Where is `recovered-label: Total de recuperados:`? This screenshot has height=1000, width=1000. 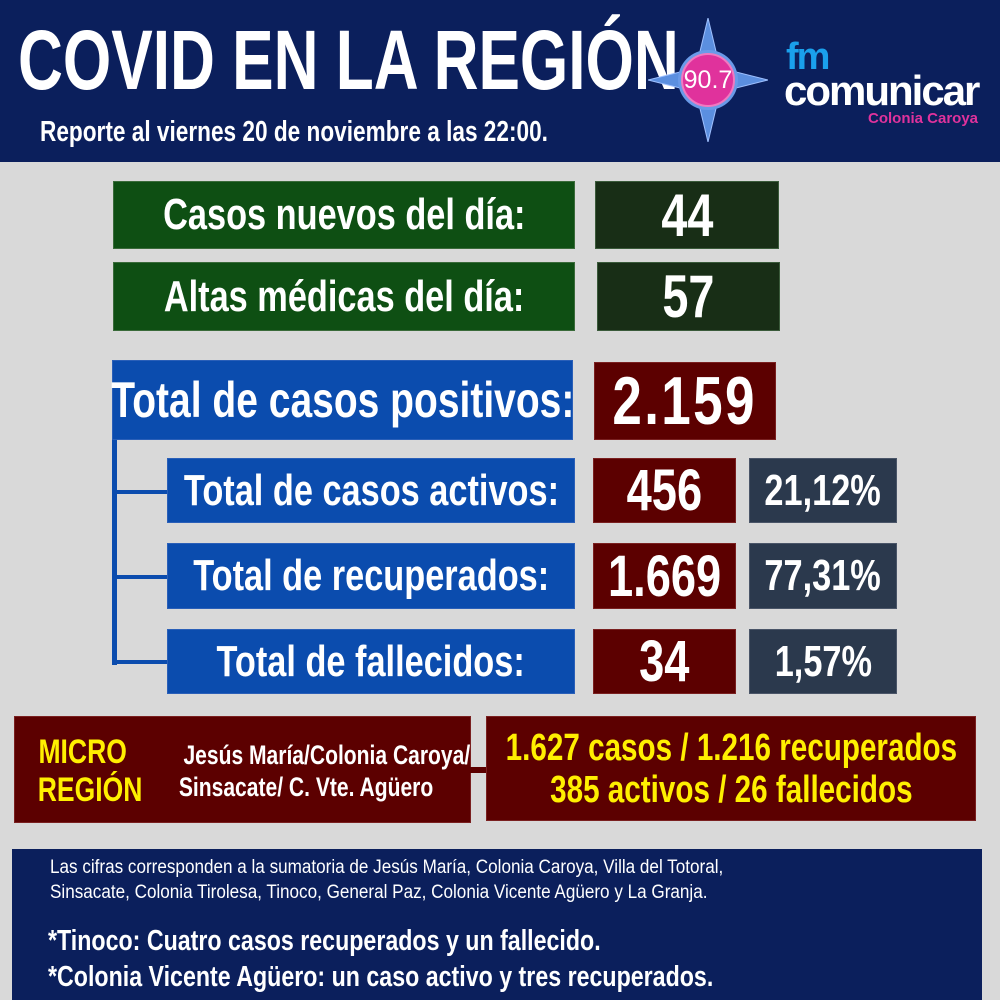 recovered-label: Total de recuperados: is located at coordinates (371, 576).